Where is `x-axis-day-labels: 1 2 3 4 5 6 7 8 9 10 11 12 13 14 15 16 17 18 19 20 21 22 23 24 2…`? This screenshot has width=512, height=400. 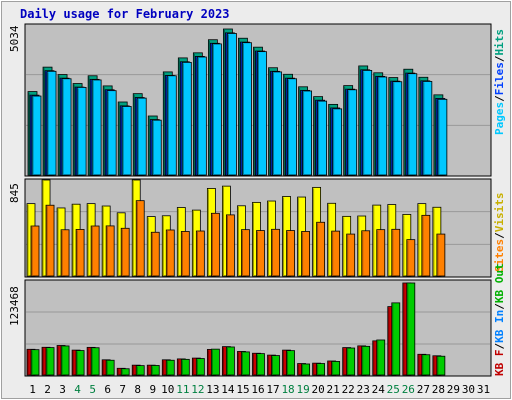
x-axis-day-labels: 1 2 3 4 5 6 7 8 9 10 11 12 13 14 15 16 17 18 19 20 21 22 23 24 2… is located at coordinates (259, 389).